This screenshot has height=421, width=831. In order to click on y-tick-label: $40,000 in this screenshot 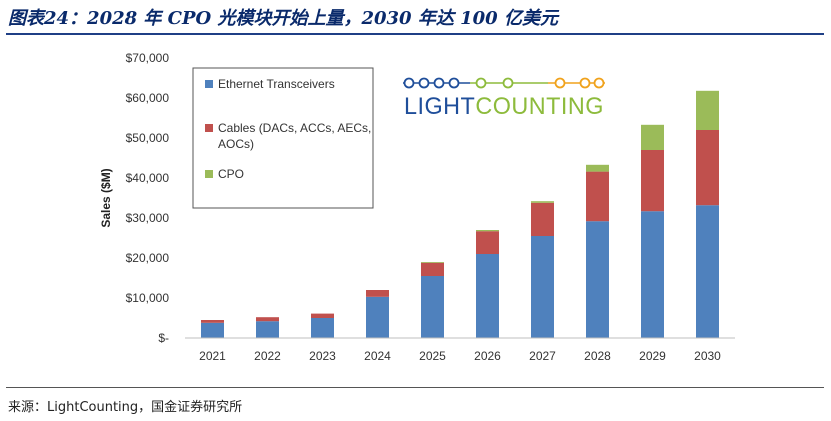, I will do `click(148, 178)`.